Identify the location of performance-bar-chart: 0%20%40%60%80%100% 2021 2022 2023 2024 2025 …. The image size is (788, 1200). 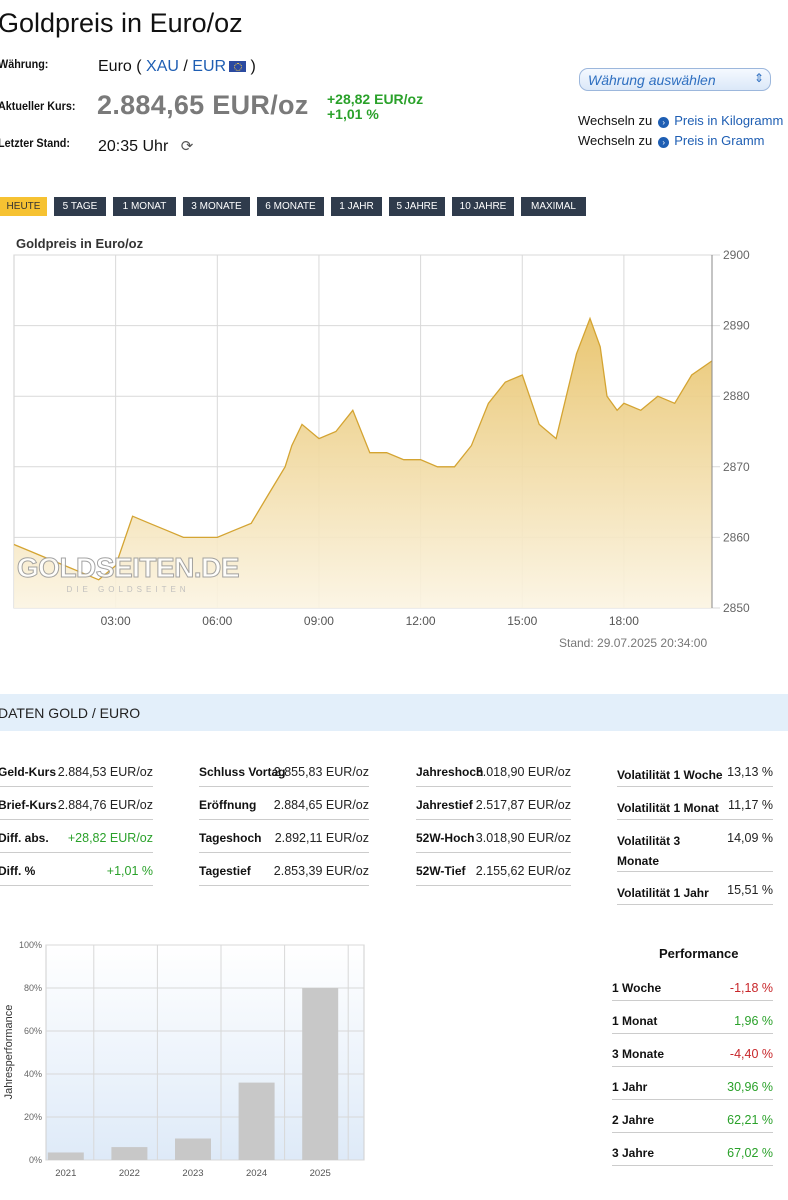
(184, 1059).